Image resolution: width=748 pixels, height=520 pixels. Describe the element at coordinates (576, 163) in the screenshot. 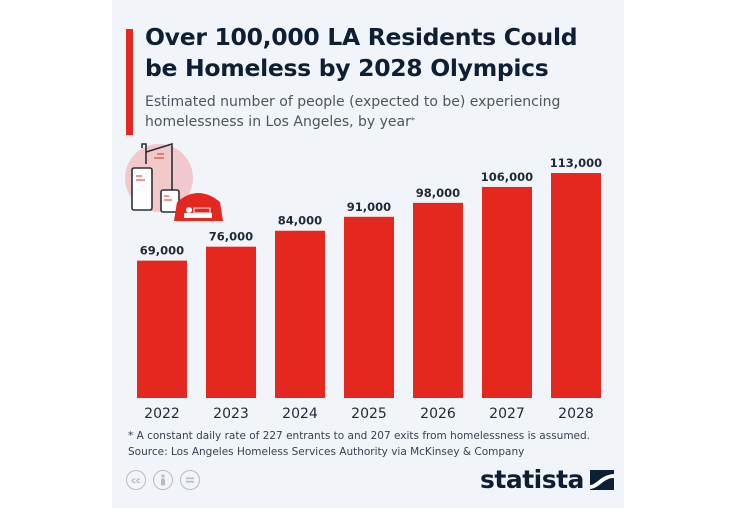

I see `value-label: 113,000` at that location.